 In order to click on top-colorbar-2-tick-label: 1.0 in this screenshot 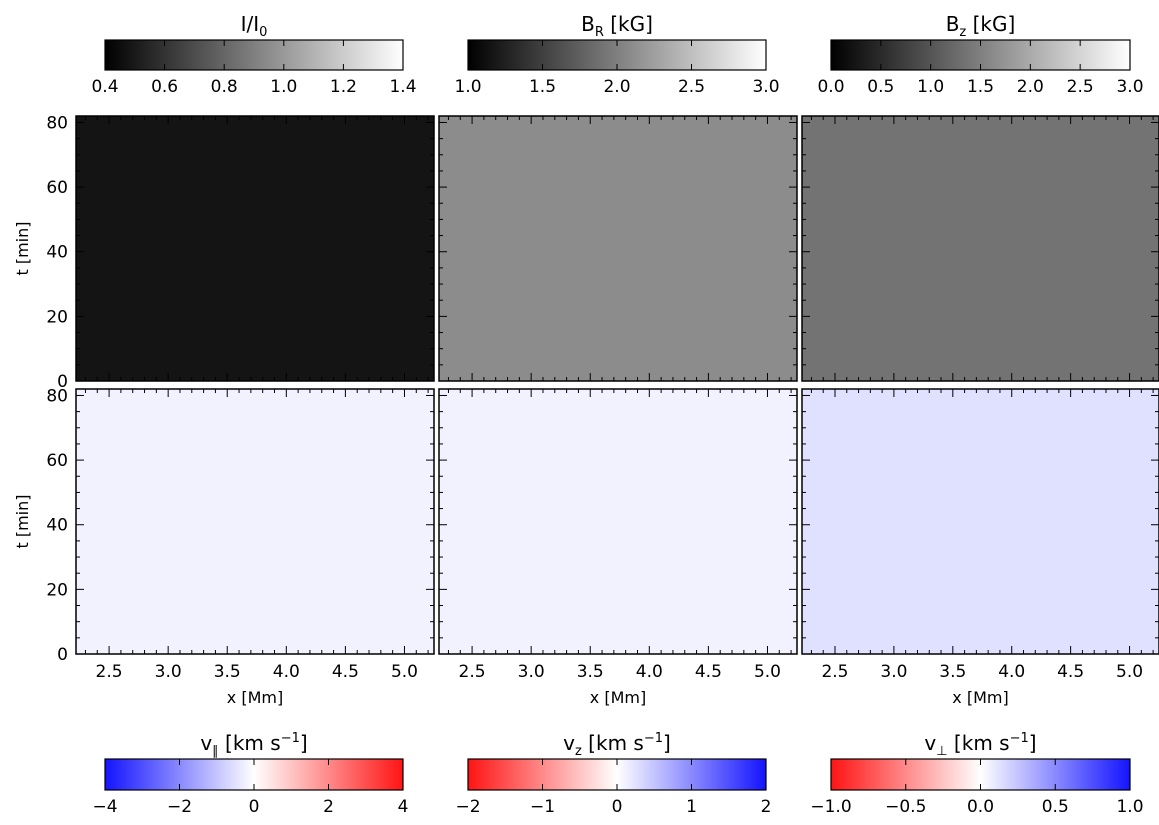, I will do `click(930, 87)`.